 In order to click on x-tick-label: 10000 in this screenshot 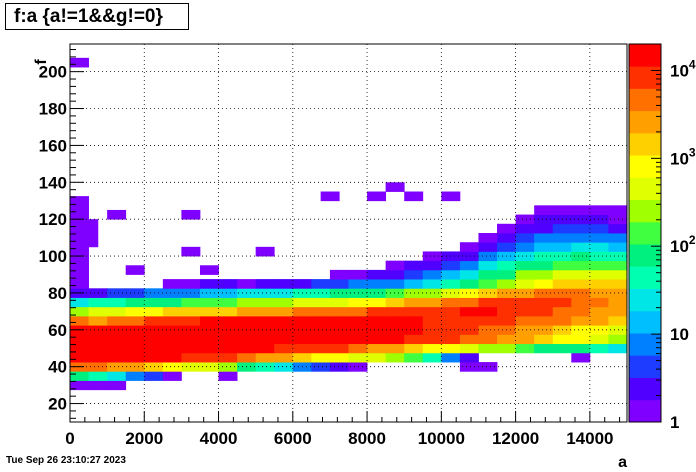, I will do `click(441, 438)`.